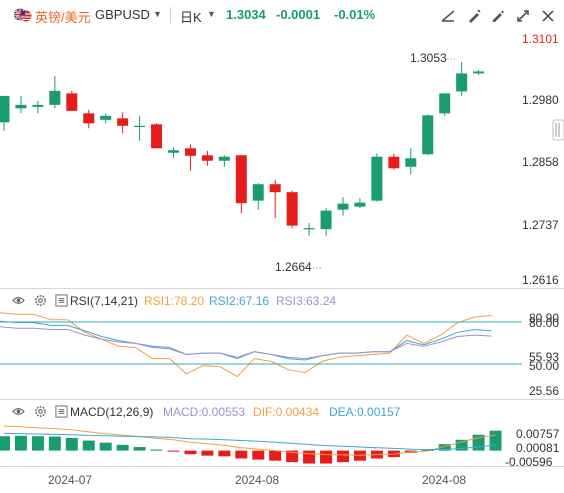 This screenshot has width=564, height=493. Describe the element at coordinates (544, 391) in the screenshot. I see `rsi-axis-label: 25.56` at that location.